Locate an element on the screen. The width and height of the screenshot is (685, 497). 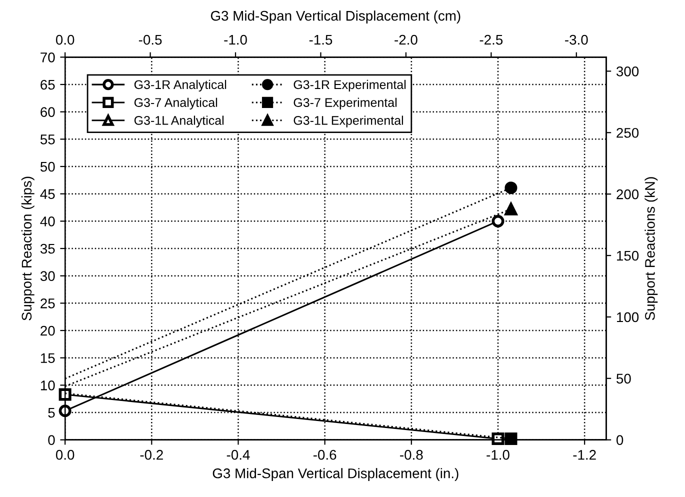
x-tick-label: -1.0 is located at coordinates (498, 455).